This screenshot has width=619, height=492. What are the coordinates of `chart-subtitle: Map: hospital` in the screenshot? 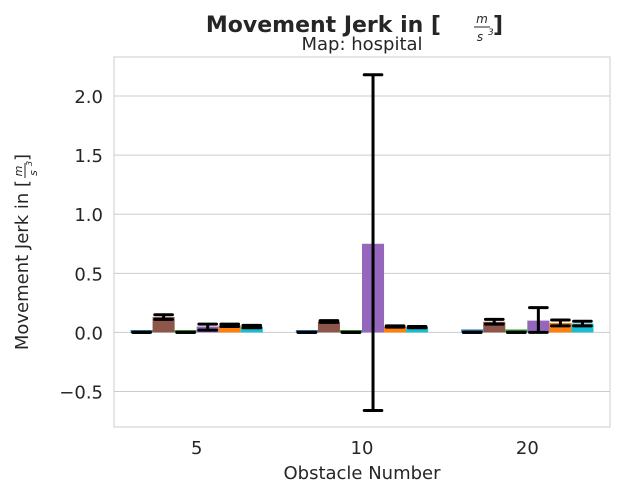 It's located at (361, 44).